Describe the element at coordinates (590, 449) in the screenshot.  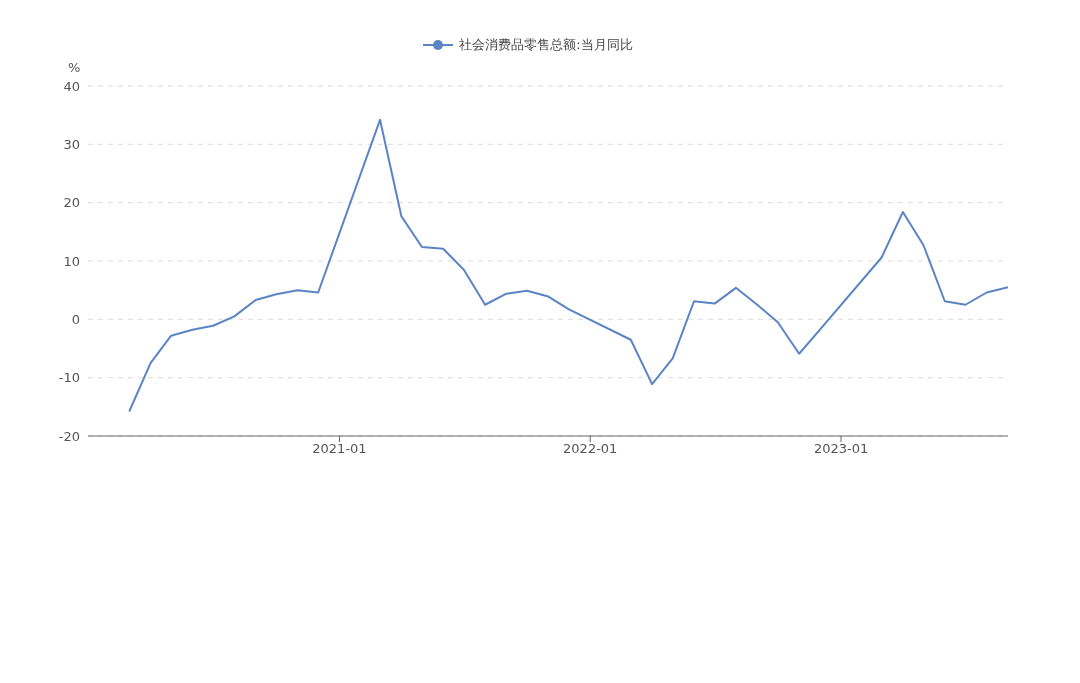
I see `x-tick-label: 2022-01` at that location.